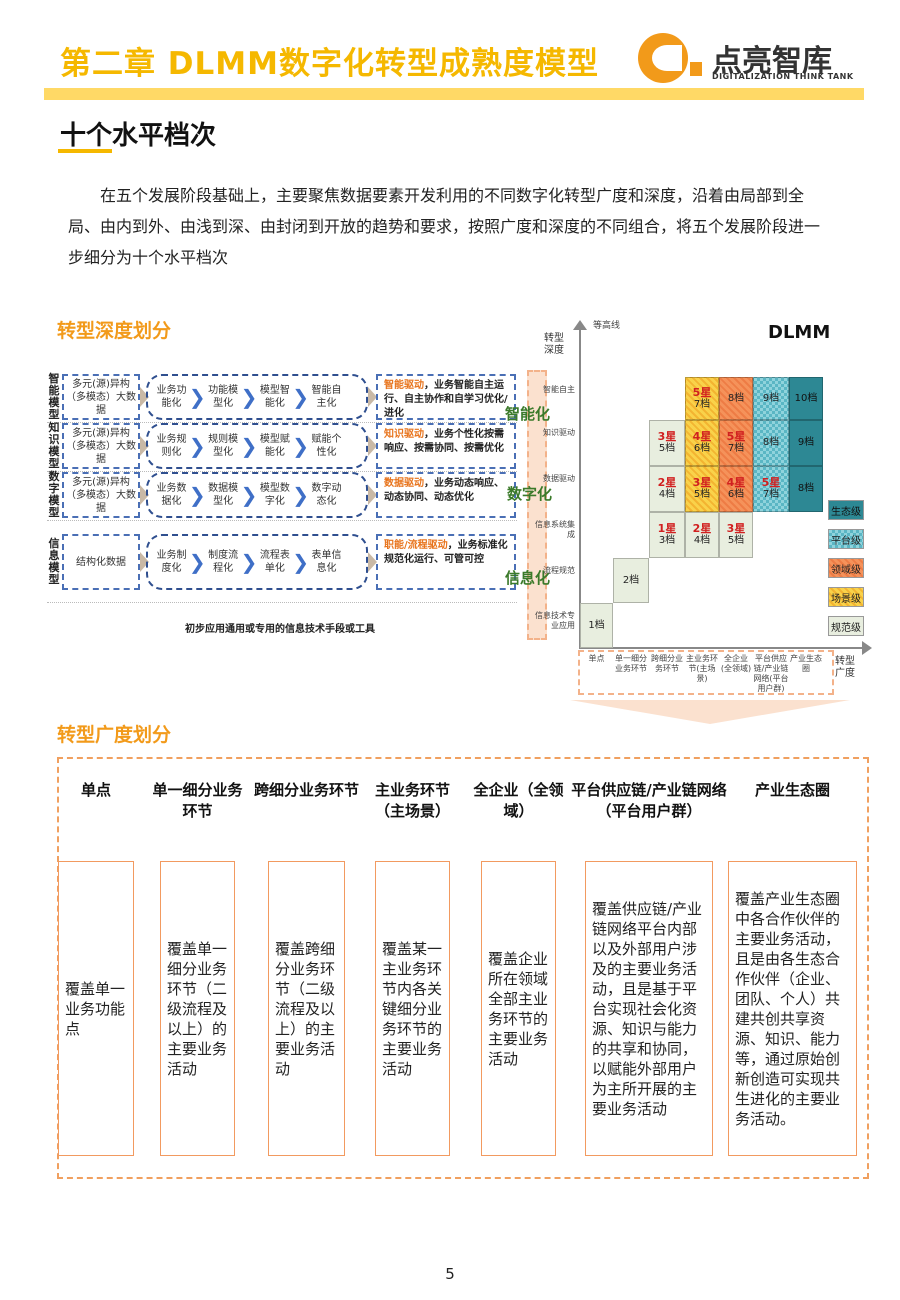 This screenshot has height=1300, width=900. I want to click on legend-item: 场景级, so click(846, 597).